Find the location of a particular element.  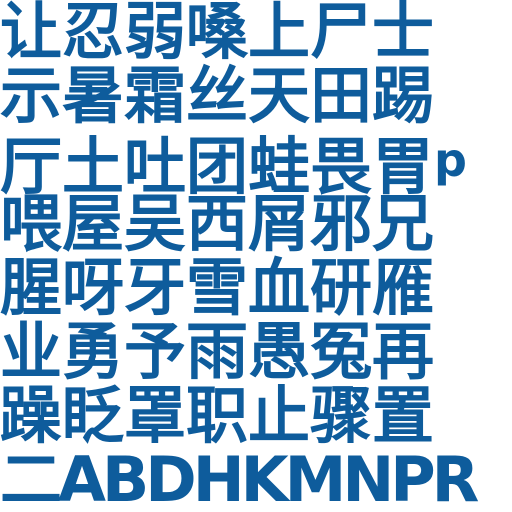

text-line-3-main: 厅土吐团蛙畏胃 is located at coordinates (217, 166).